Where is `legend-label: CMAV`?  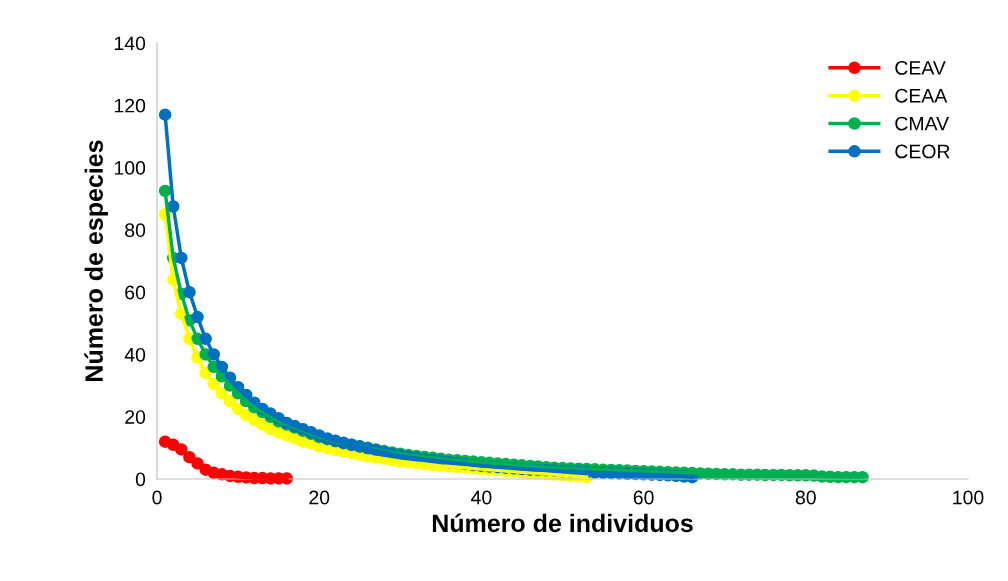
legend-label: CMAV is located at coordinates (922, 123).